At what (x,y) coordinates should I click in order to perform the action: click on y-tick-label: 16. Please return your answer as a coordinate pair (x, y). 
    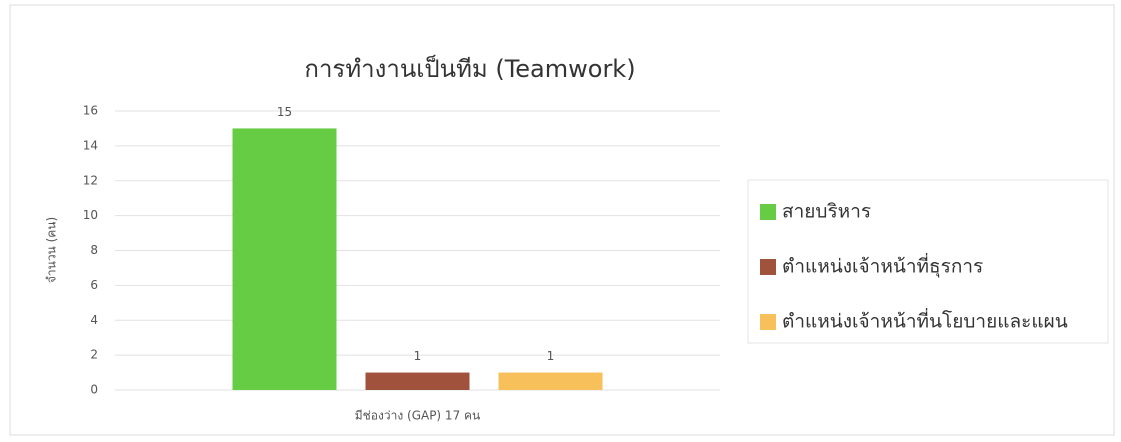
    Looking at the image, I should click on (90, 111).